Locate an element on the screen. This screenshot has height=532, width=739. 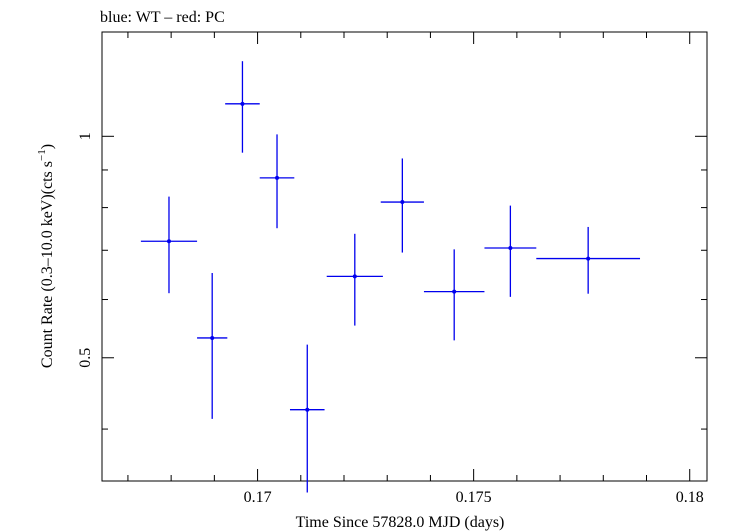
y-axis-label-end: ) is located at coordinates (47, 146).